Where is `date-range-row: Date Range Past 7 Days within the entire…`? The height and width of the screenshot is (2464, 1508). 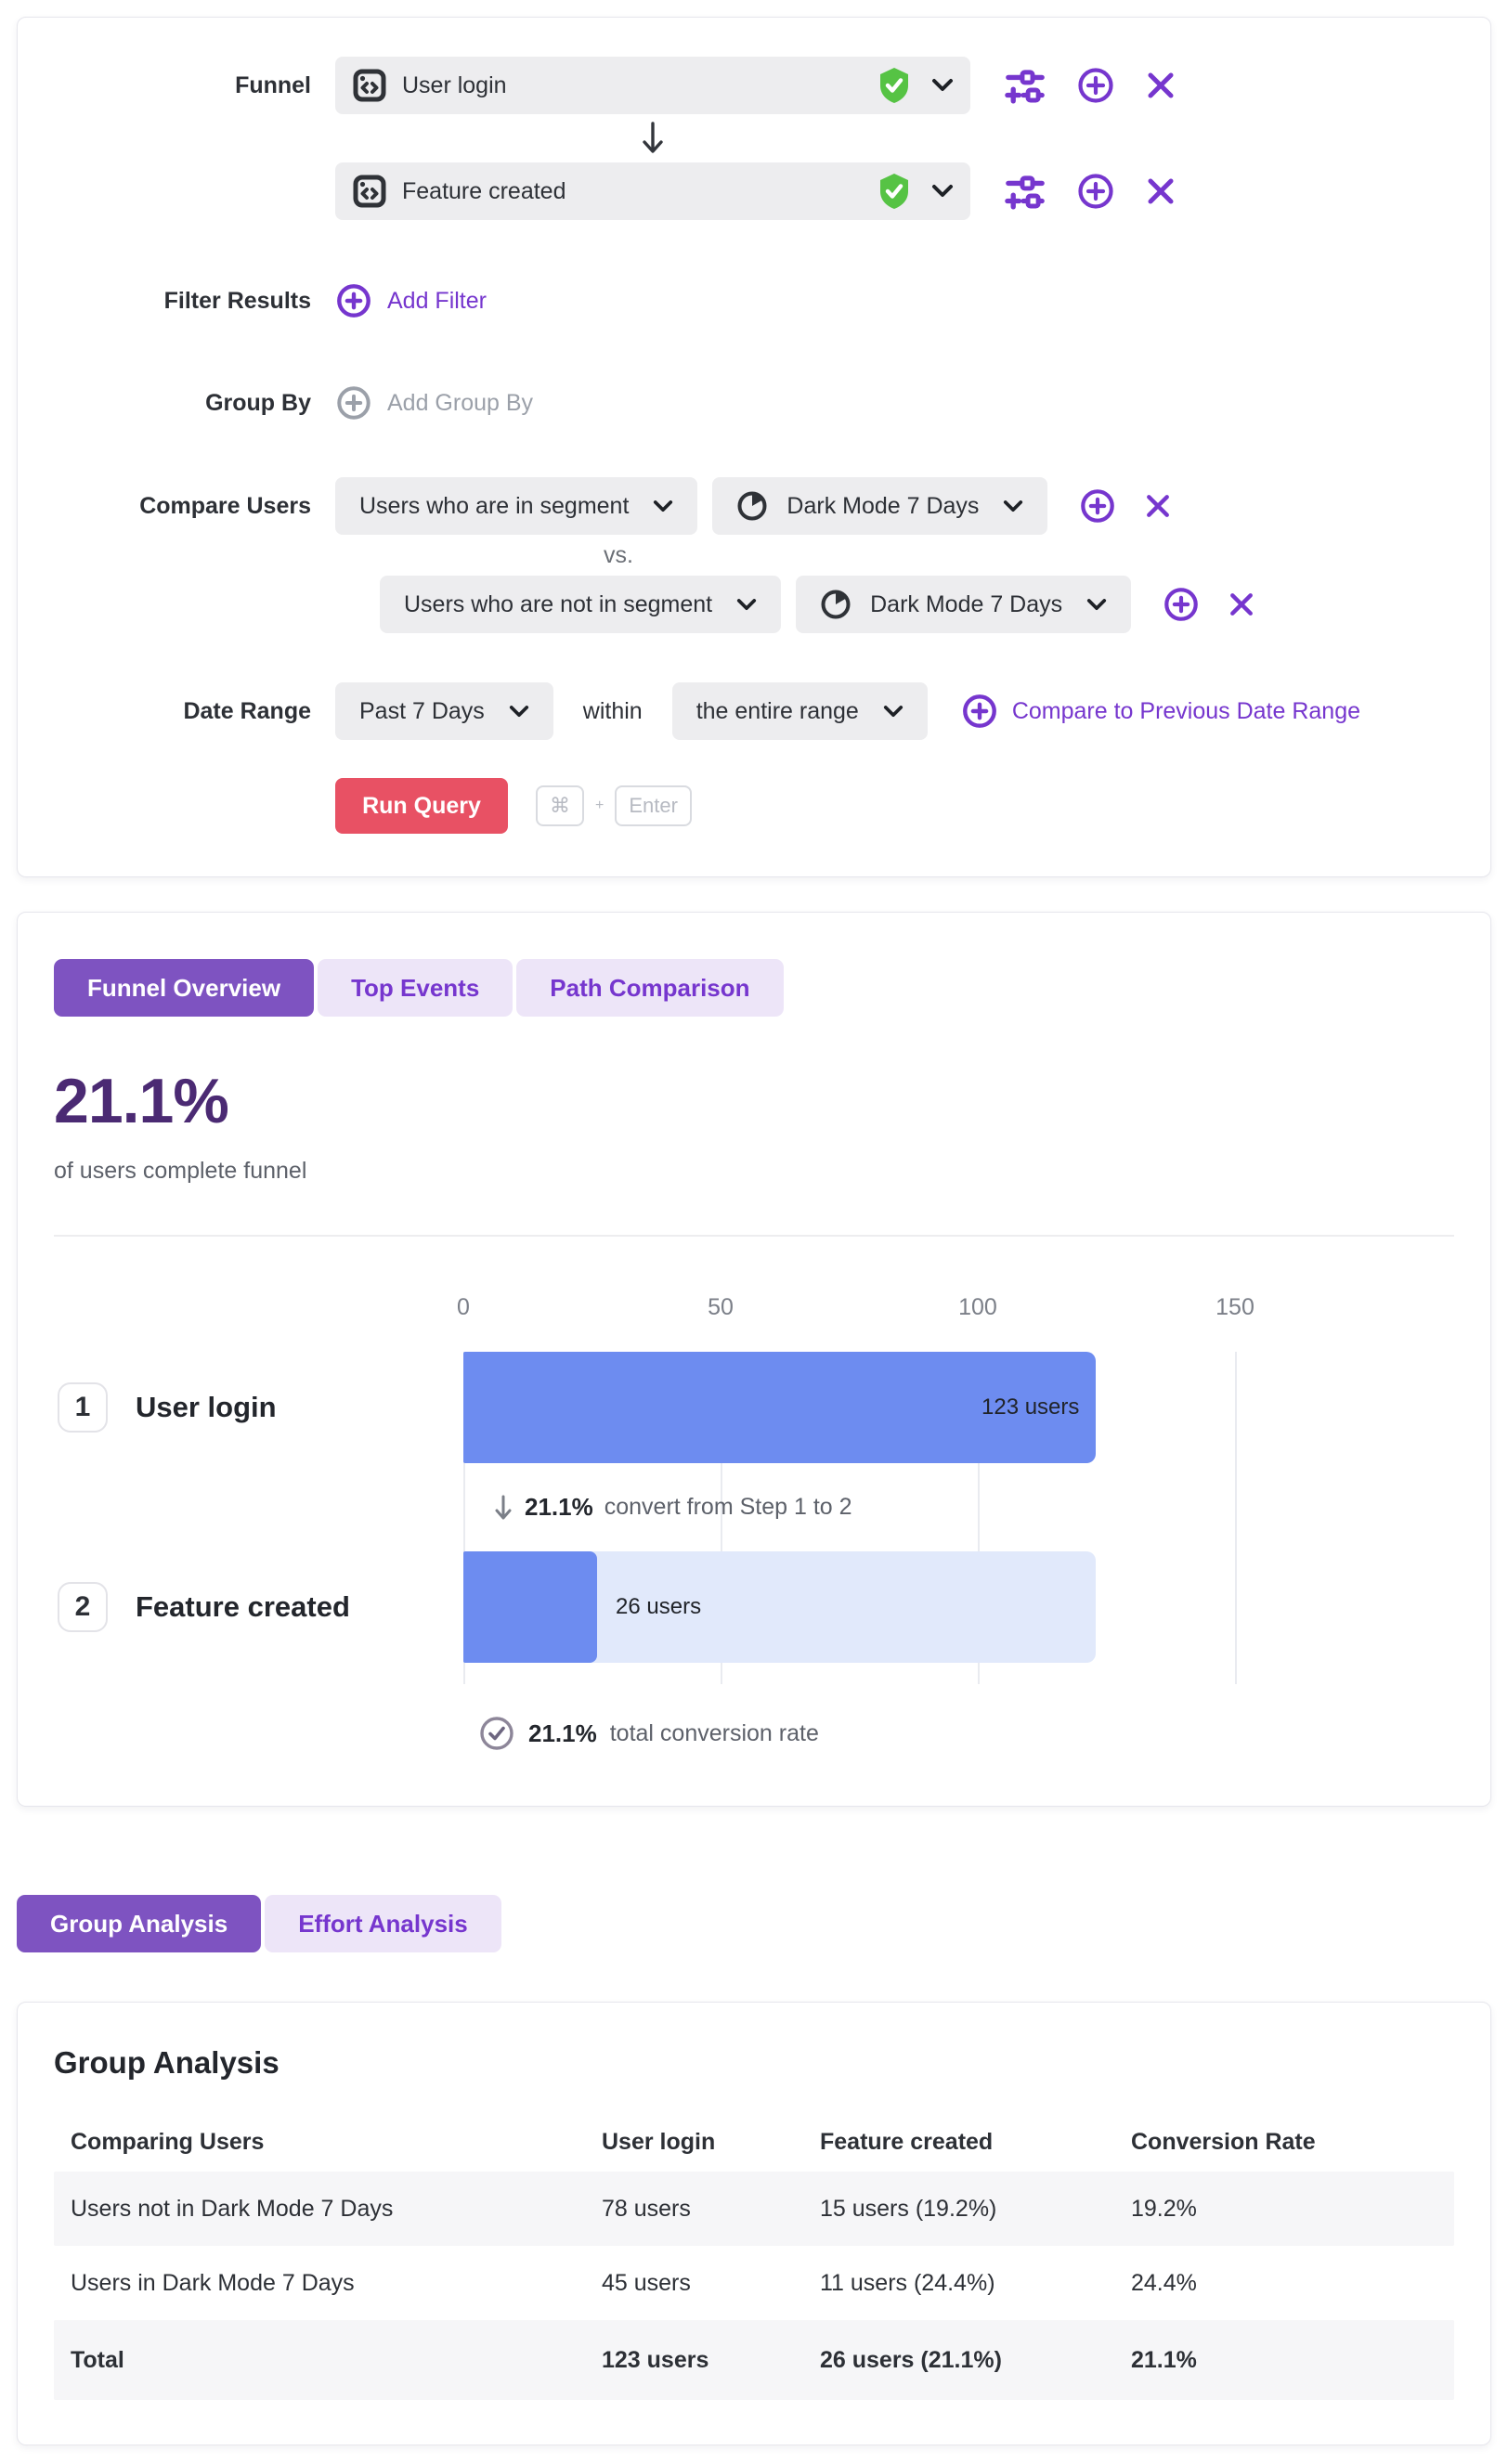 date-range-row: Date Range Past 7 Days within the entire… is located at coordinates (754, 711).